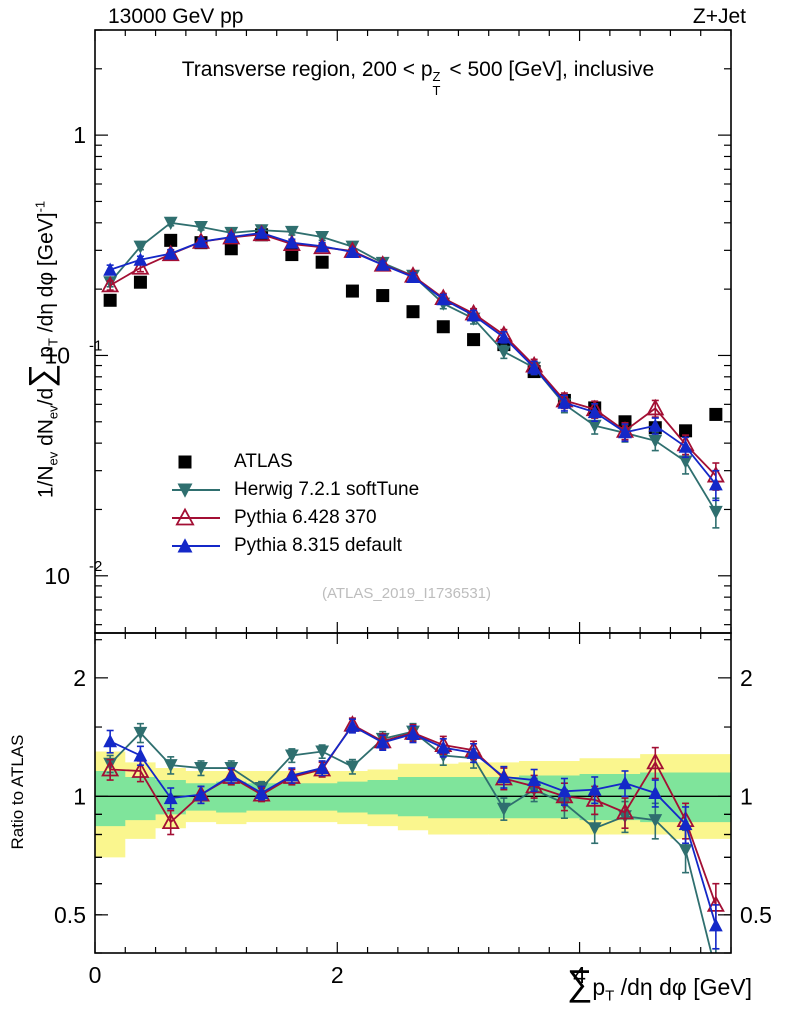 This screenshot has width=786, height=1024. I want to click on xlab-p: p, so click(599, 987).